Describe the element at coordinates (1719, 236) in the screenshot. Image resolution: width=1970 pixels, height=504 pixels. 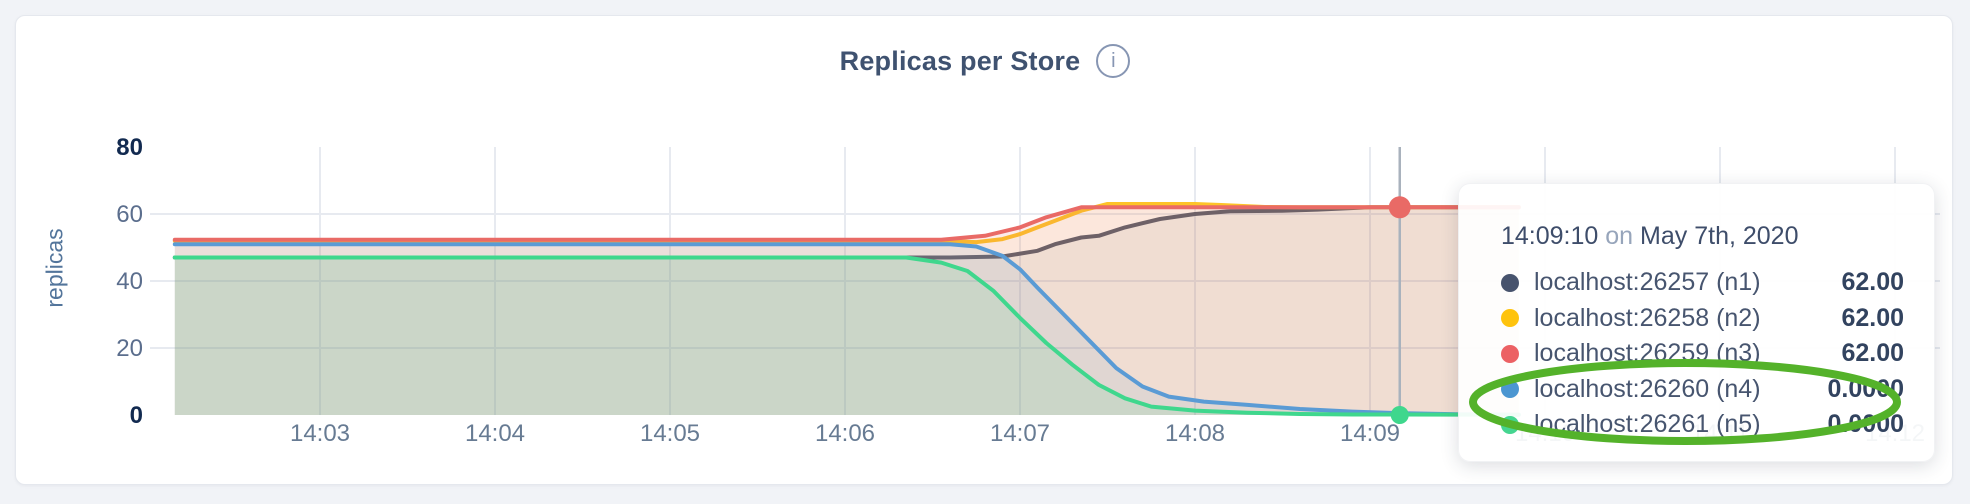
I see `tooltip-date: May 7th, 2020` at that location.